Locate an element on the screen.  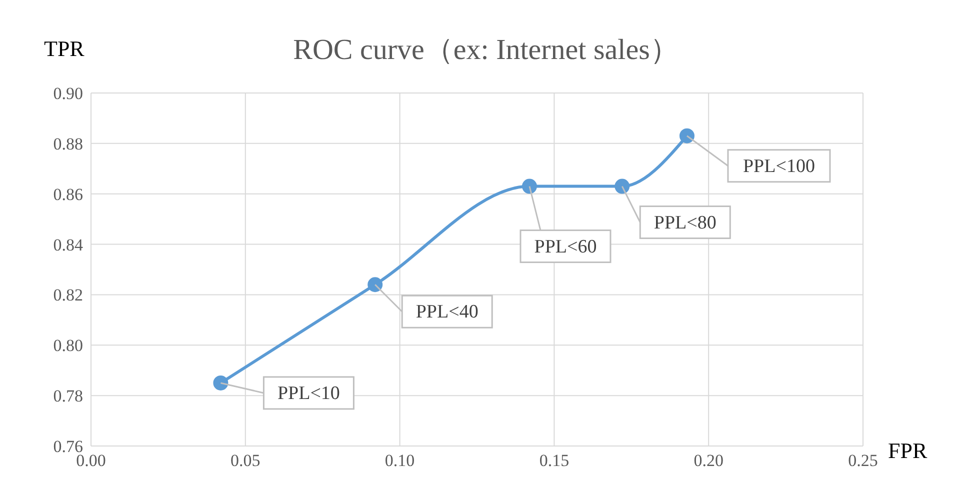
y-tick-label: 0.78 is located at coordinates (68, 396).